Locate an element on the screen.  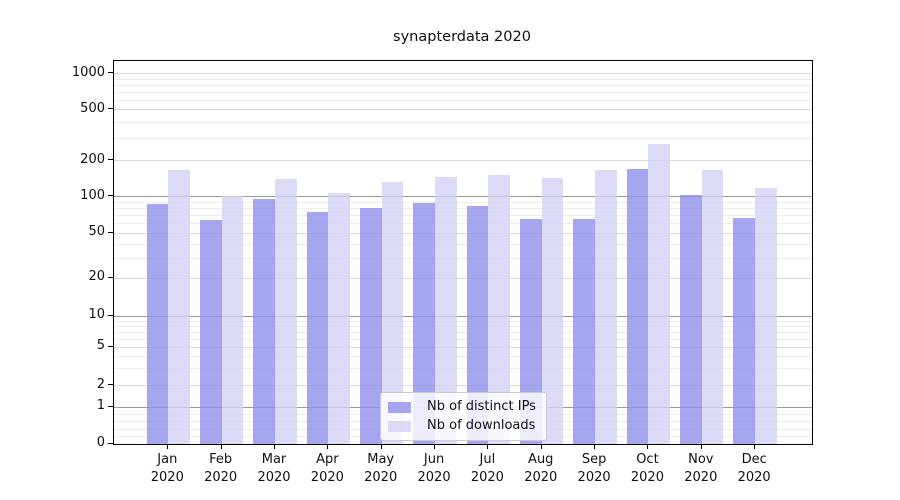
legend-item-distinct-ips: Nb of distinct IPs is located at coordinates (462, 407).